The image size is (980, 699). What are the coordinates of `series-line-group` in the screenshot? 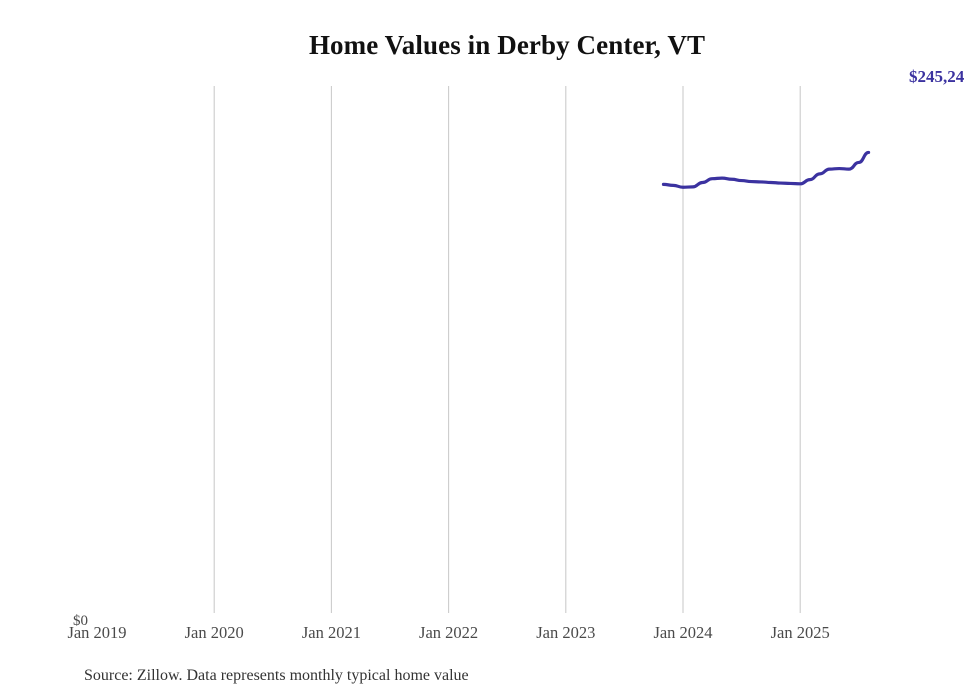 It's located at (766, 169).